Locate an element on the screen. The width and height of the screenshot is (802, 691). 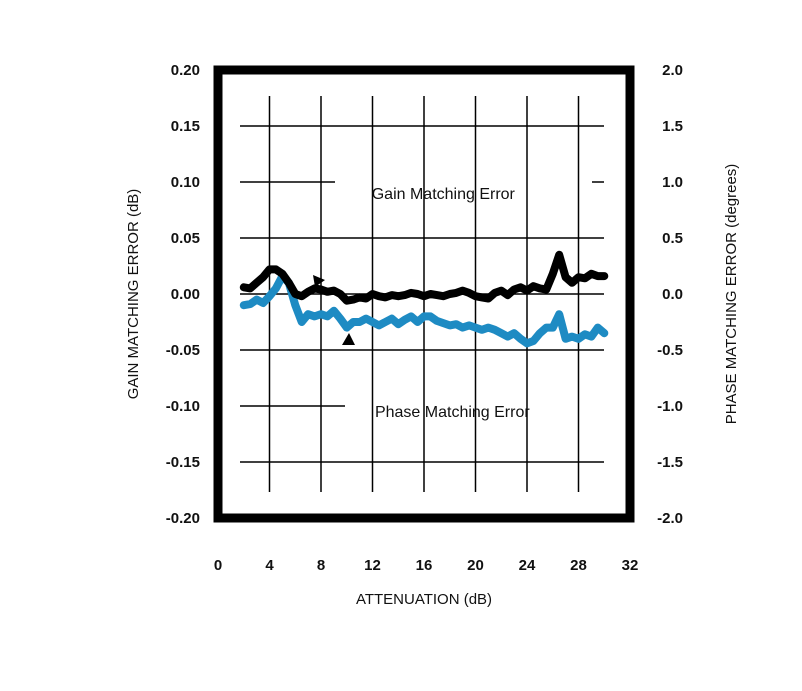
y-right-tick-label: 1.5 is located at coordinates (672, 126).